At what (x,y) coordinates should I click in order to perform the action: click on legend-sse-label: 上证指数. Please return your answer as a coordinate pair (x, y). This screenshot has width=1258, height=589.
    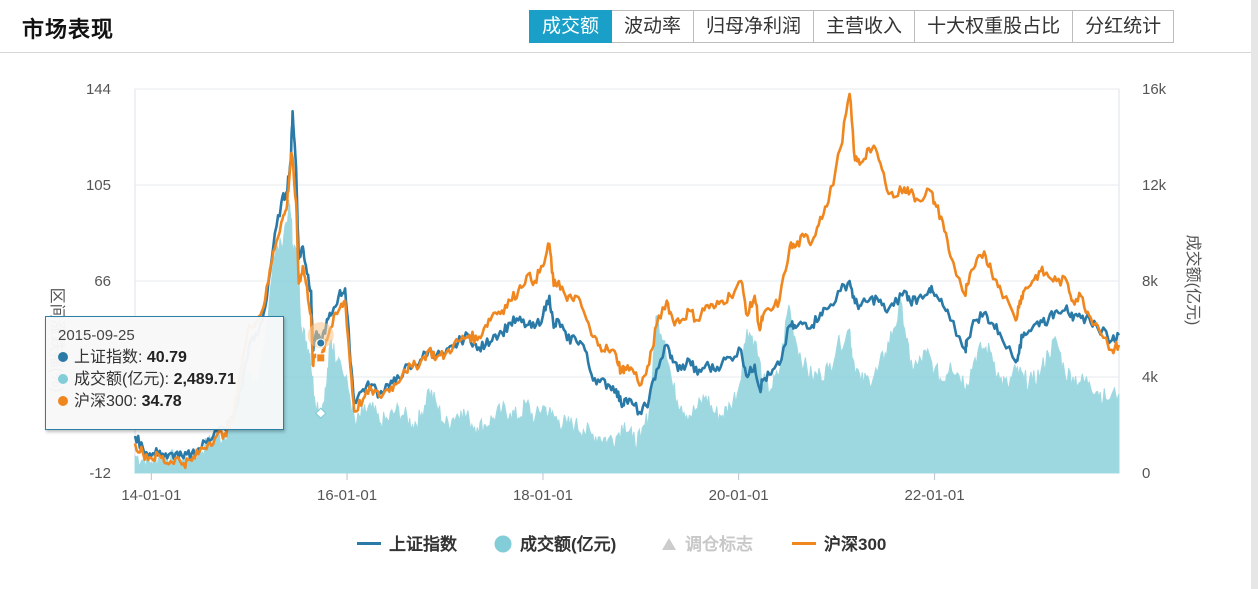
    Looking at the image, I should click on (423, 544).